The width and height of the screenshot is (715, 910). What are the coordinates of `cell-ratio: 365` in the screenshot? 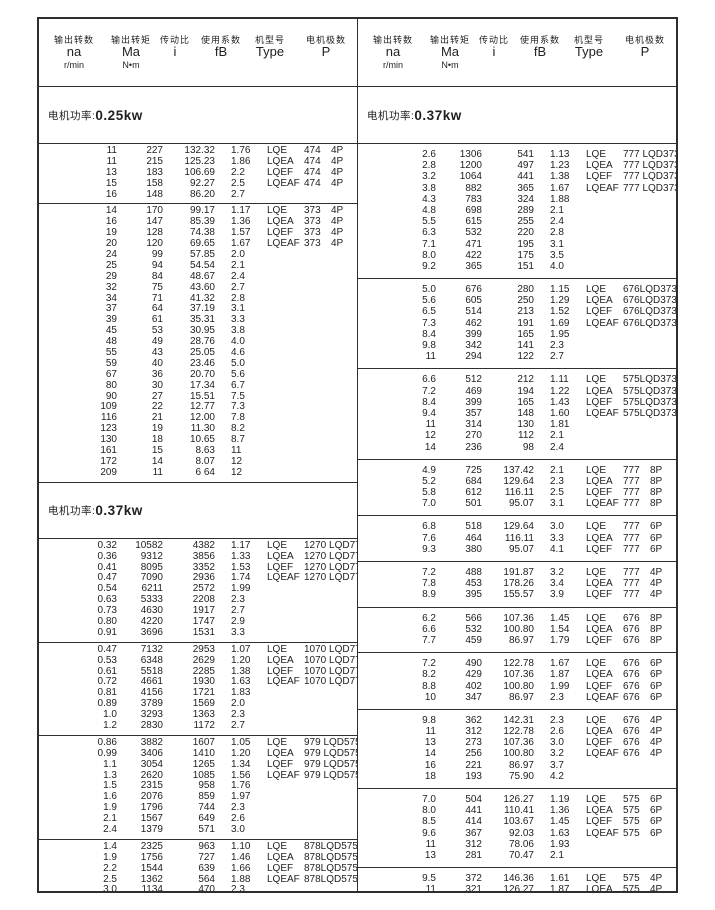 It's located at (525, 188).